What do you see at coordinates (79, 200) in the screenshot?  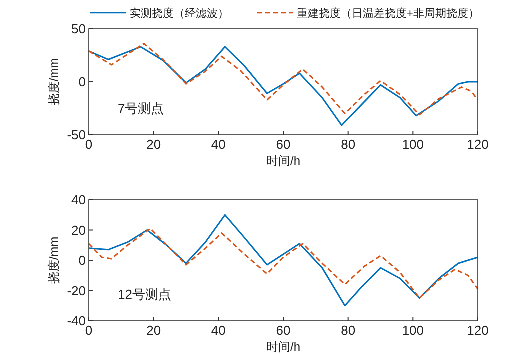 I see `y-tick-label: 40` at bounding box center [79, 200].